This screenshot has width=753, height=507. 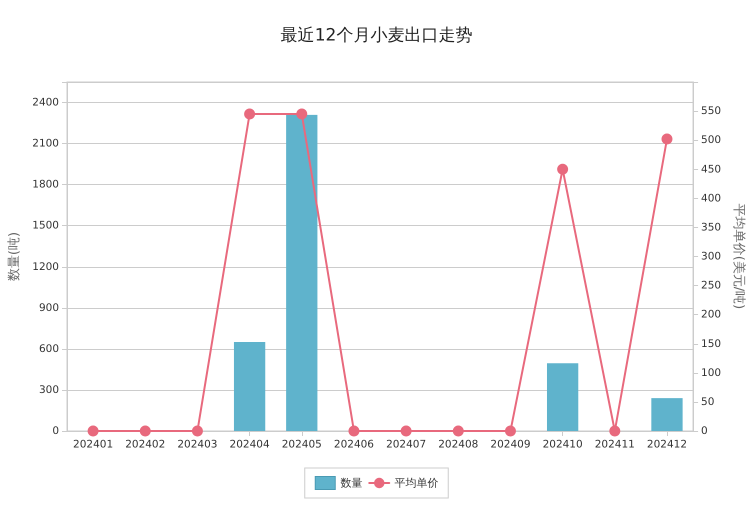 I want to click on y2-tick-label: 450, so click(x=711, y=169).